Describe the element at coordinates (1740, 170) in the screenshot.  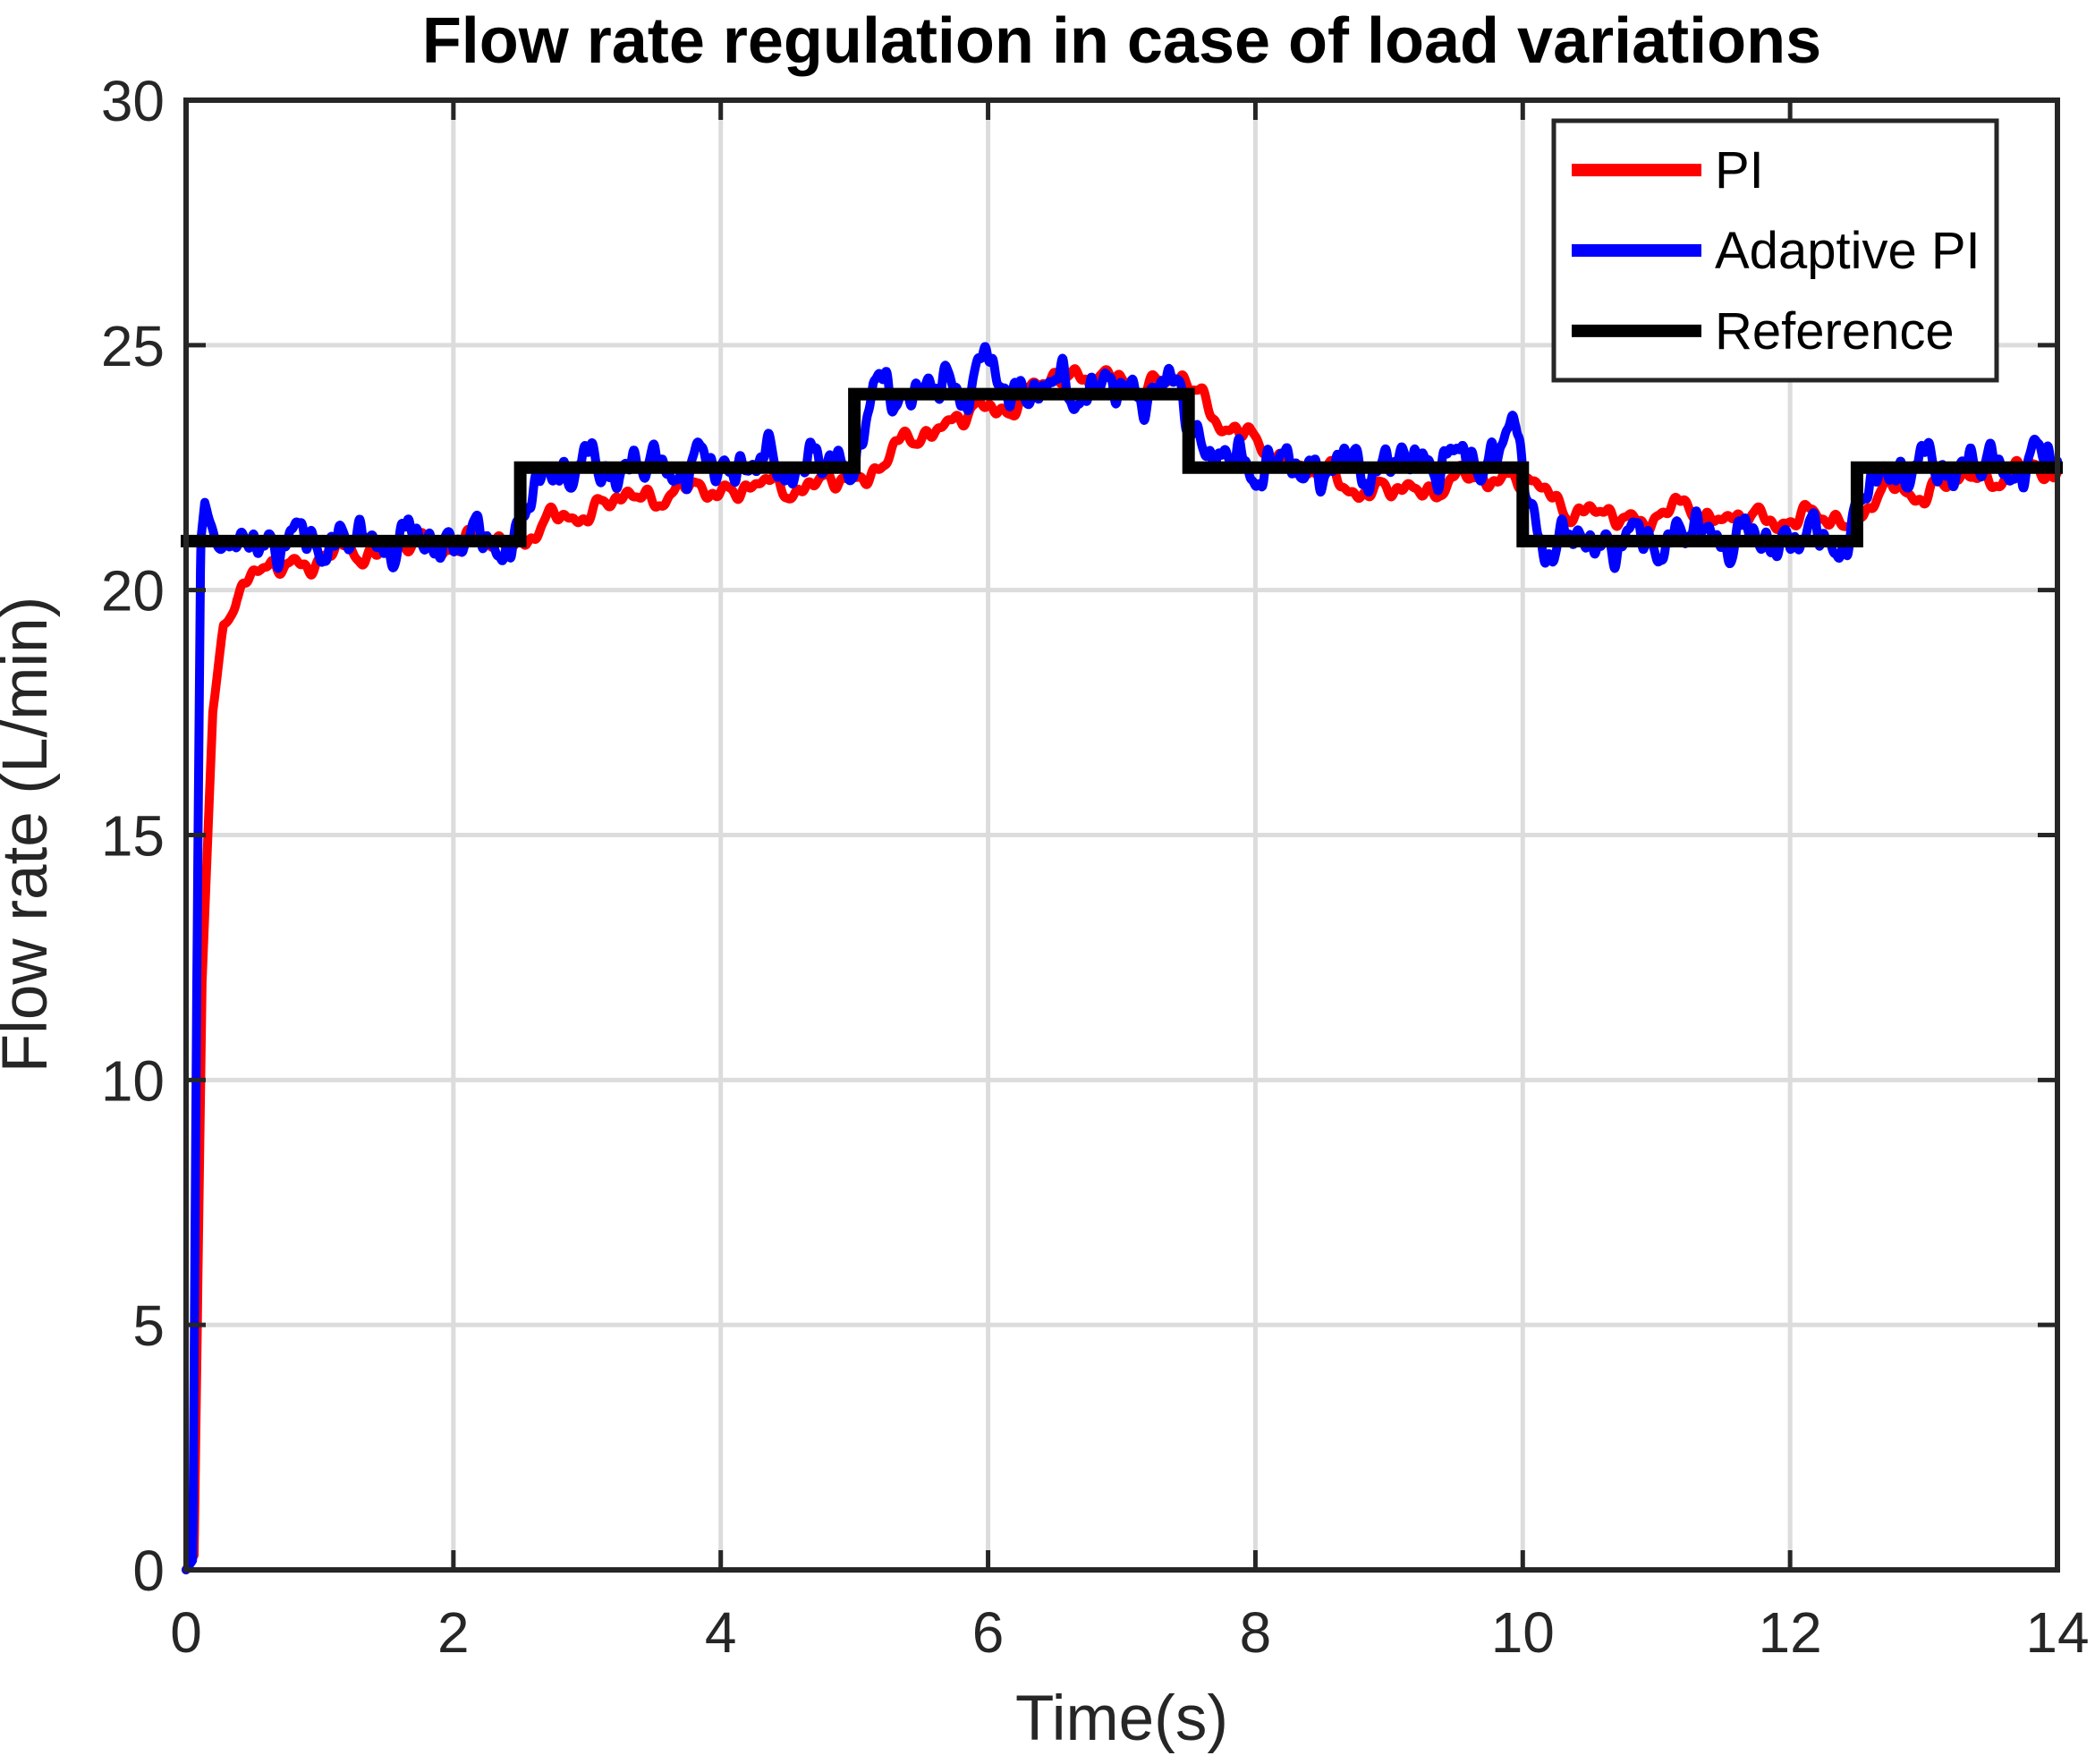
I see `legend-label-pi: PI` at that location.